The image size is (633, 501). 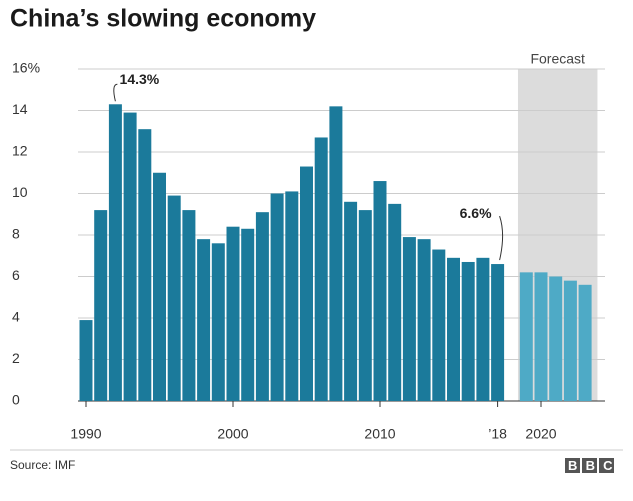 I want to click on x-tick-label: 2020, so click(x=540, y=434).